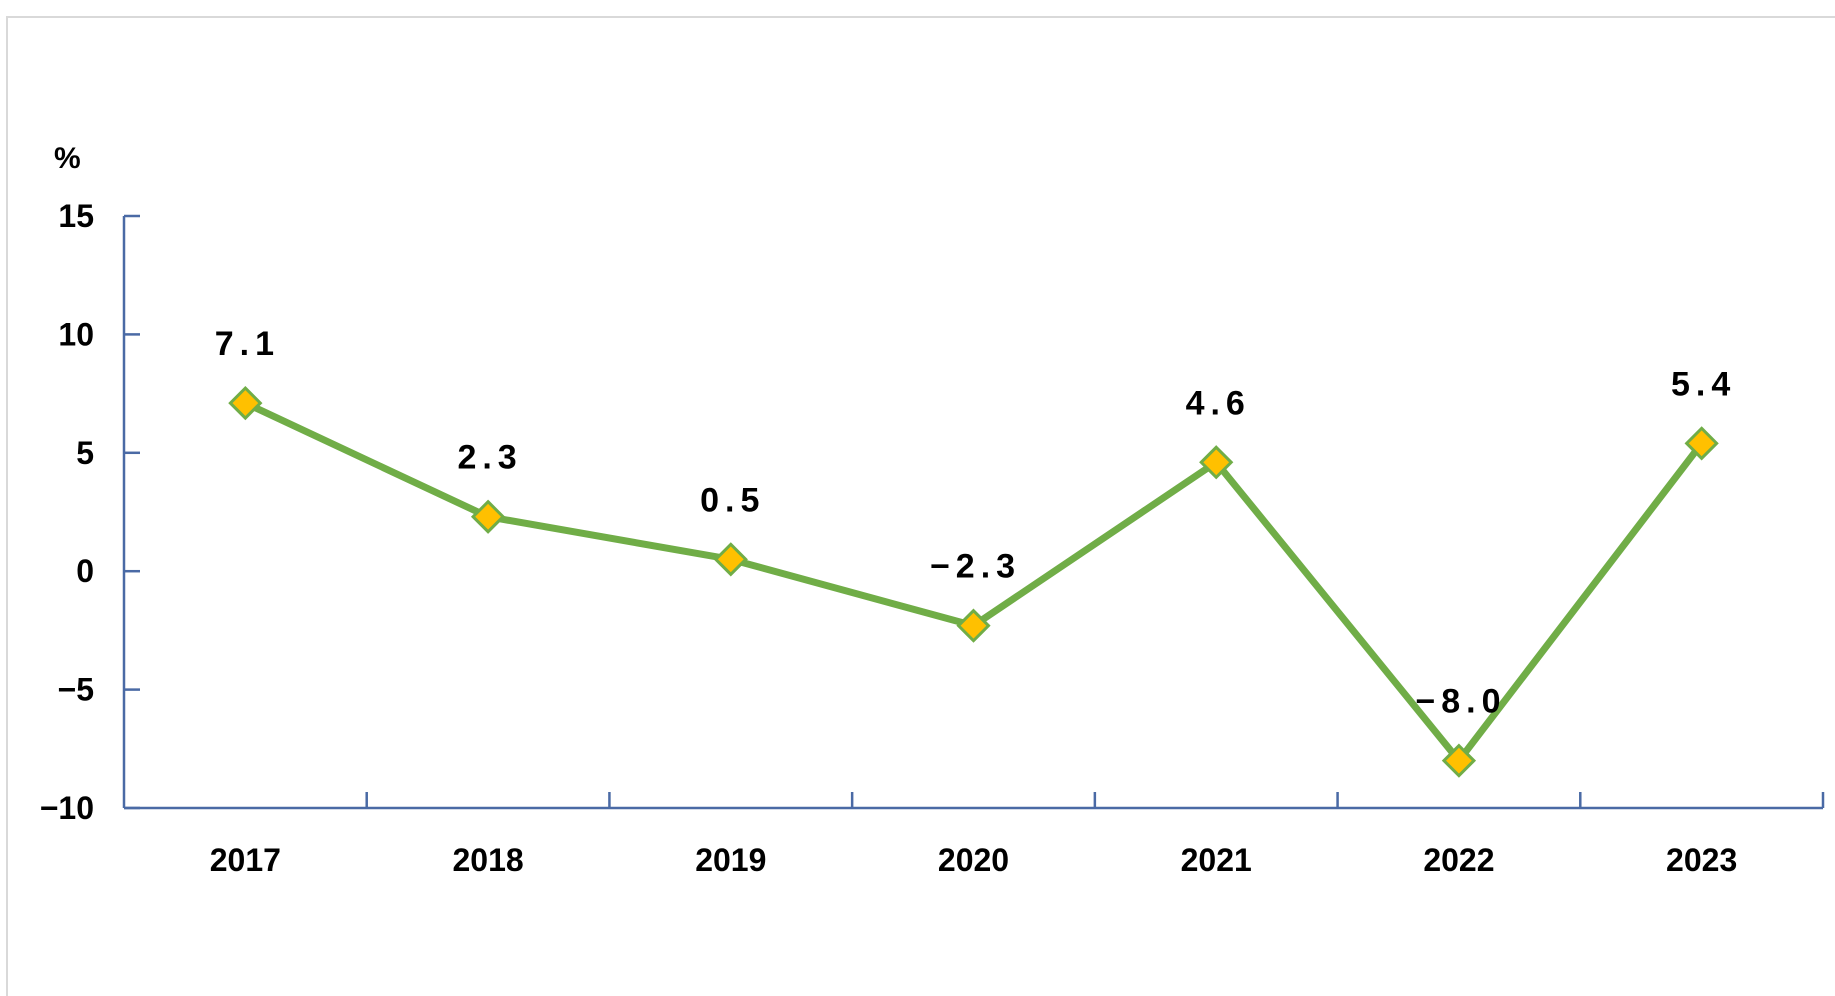 This screenshot has width=1835, height=996. Describe the element at coordinates (76, 334) in the screenshot. I see `y-tick-label: 10` at that location.